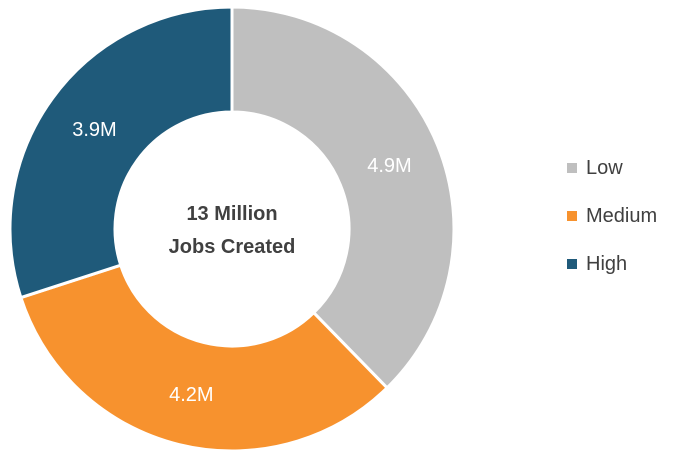 The height and width of the screenshot is (451, 685). I want to click on legend-item-low: Low, so click(612, 168).